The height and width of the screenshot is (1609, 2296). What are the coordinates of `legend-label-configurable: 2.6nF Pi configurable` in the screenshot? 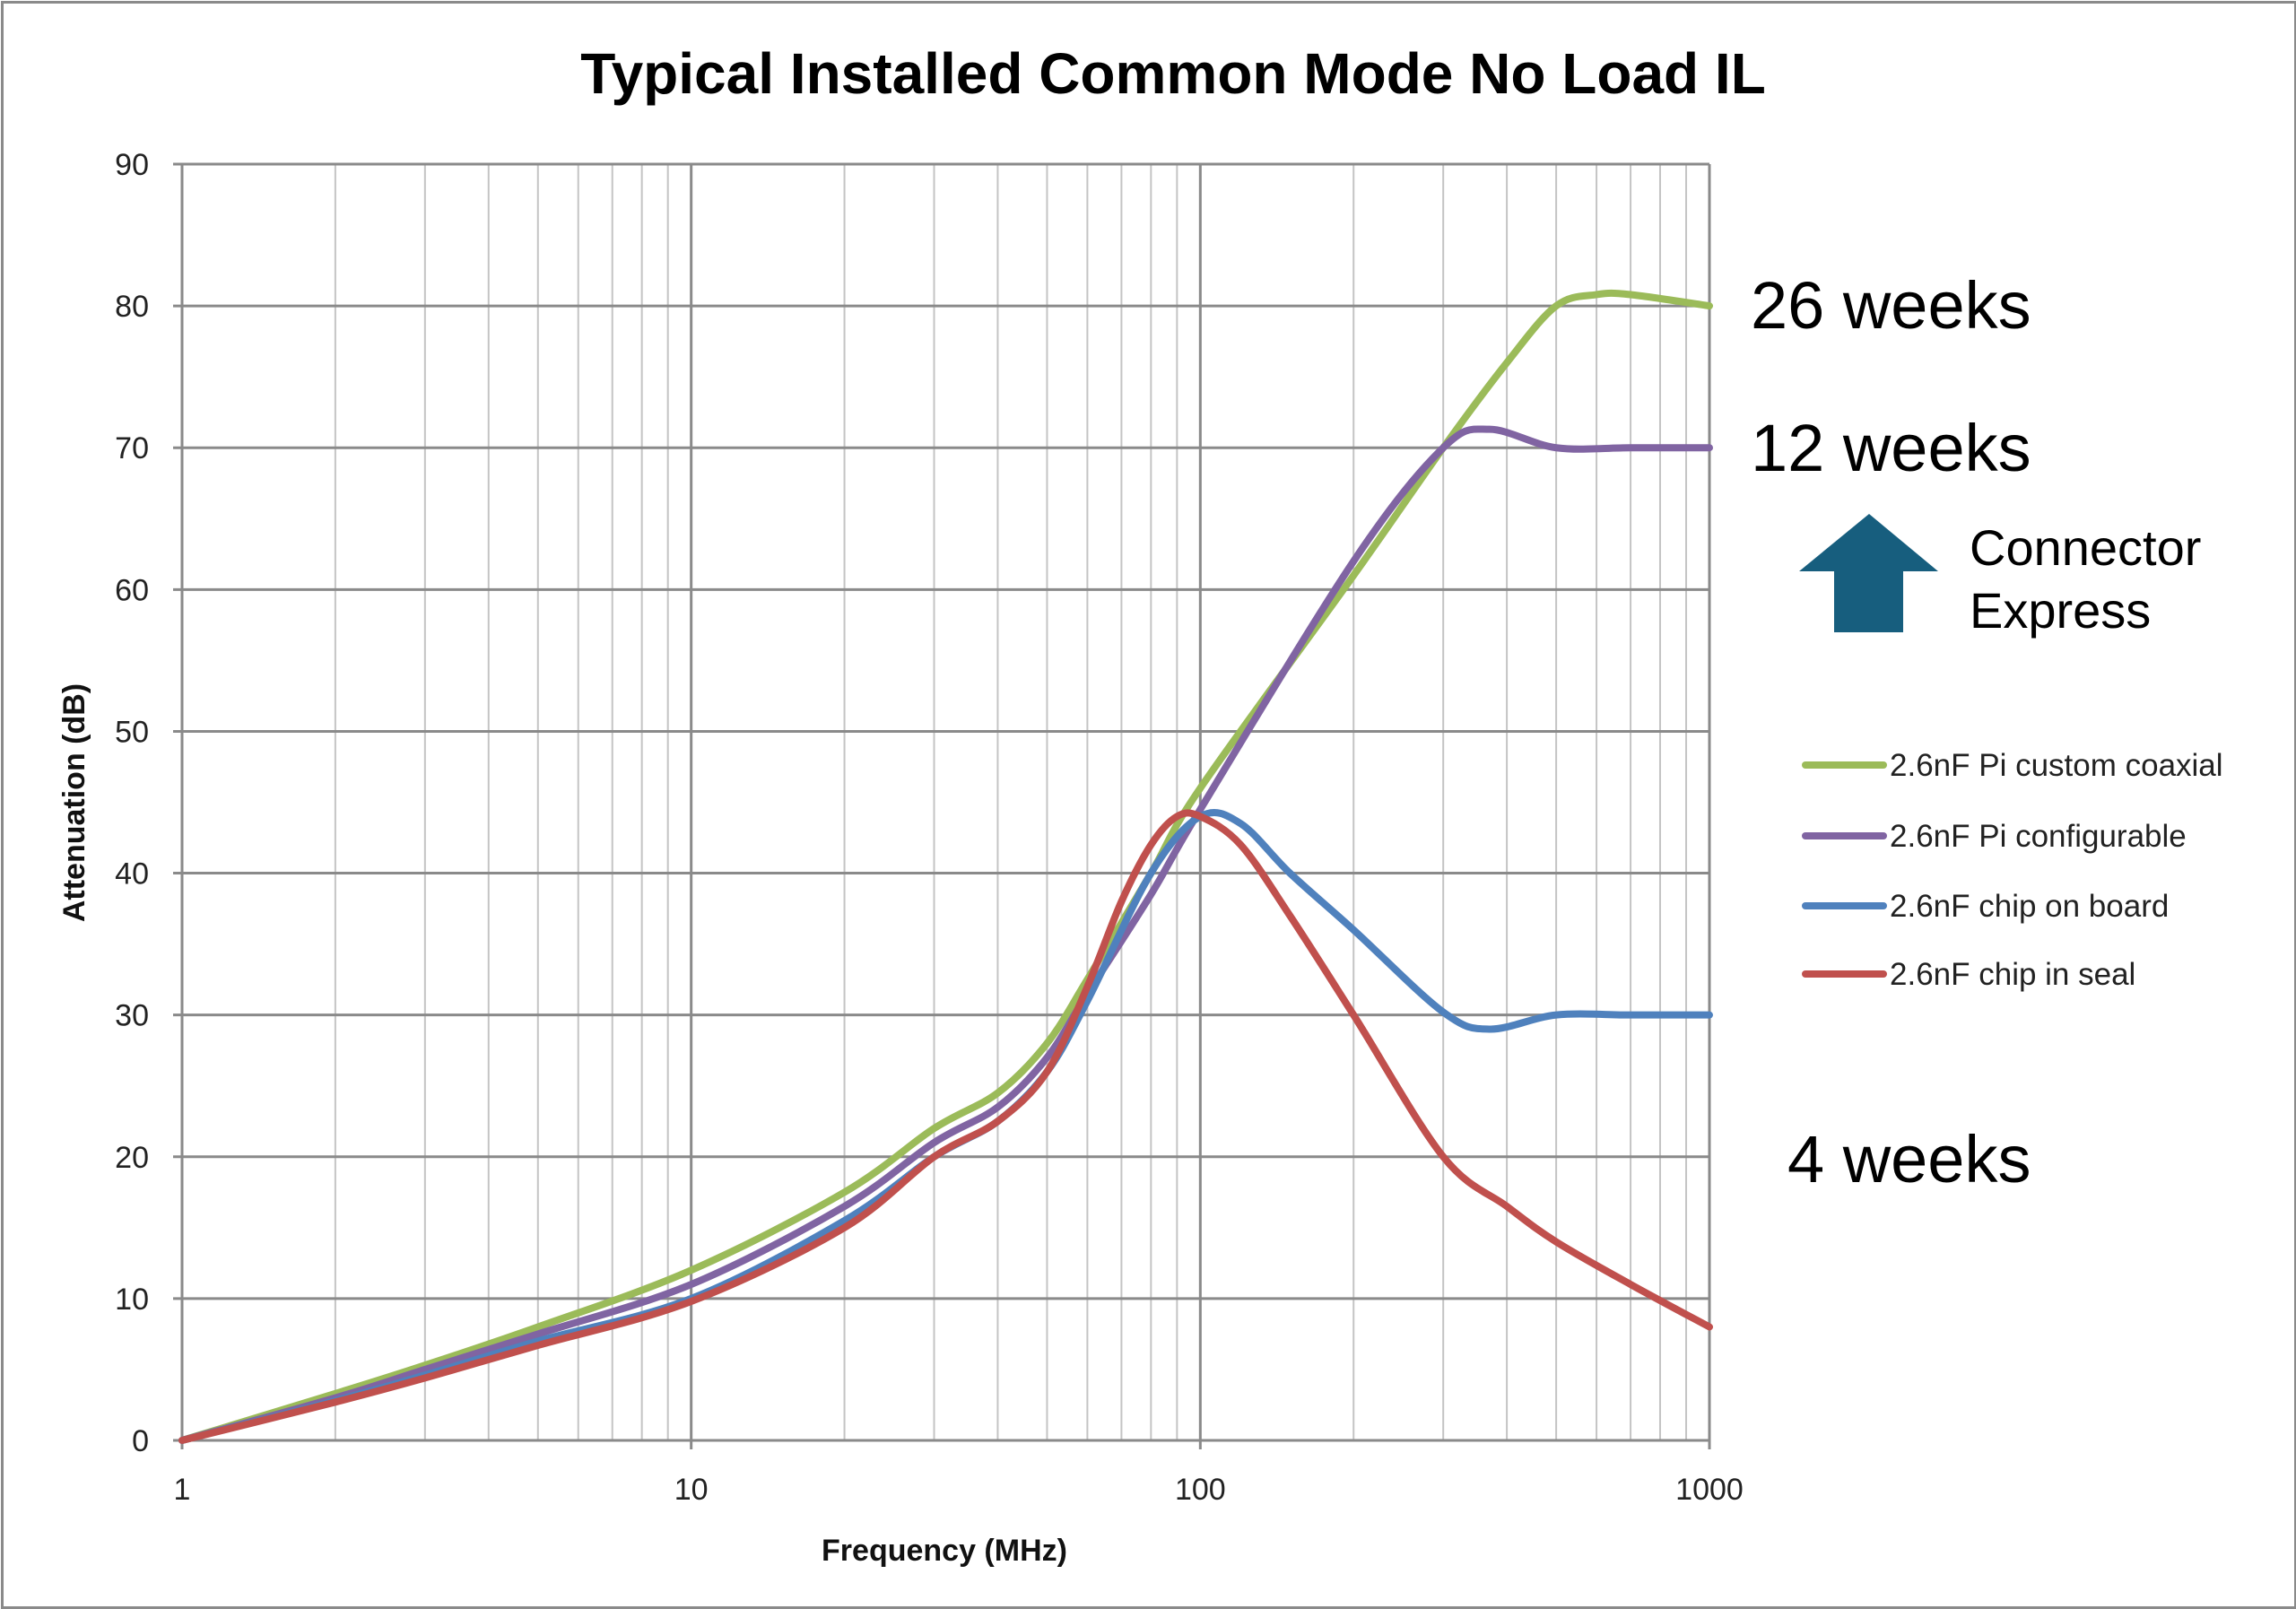 It's located at (2038, 836).